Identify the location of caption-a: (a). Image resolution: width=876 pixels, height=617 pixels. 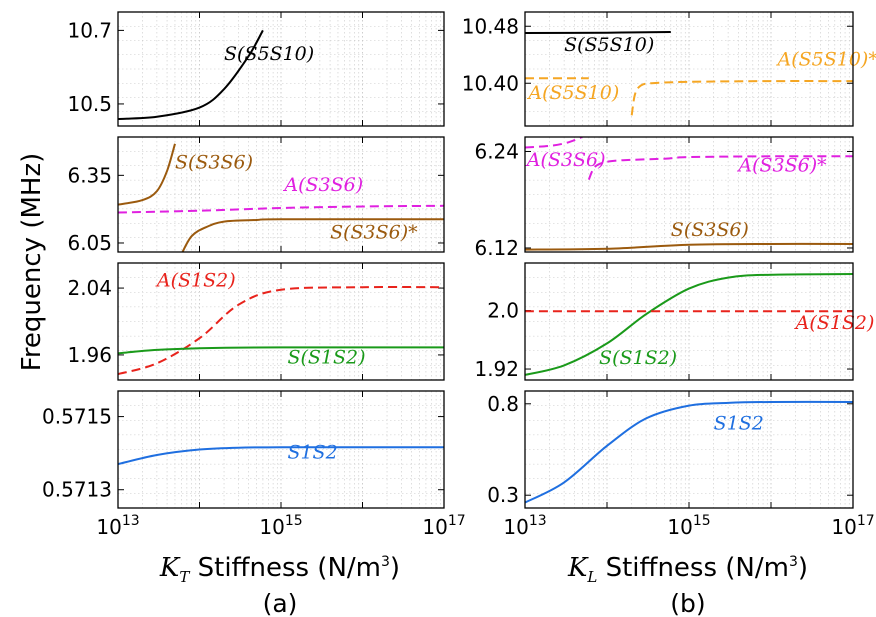
(280, 603).